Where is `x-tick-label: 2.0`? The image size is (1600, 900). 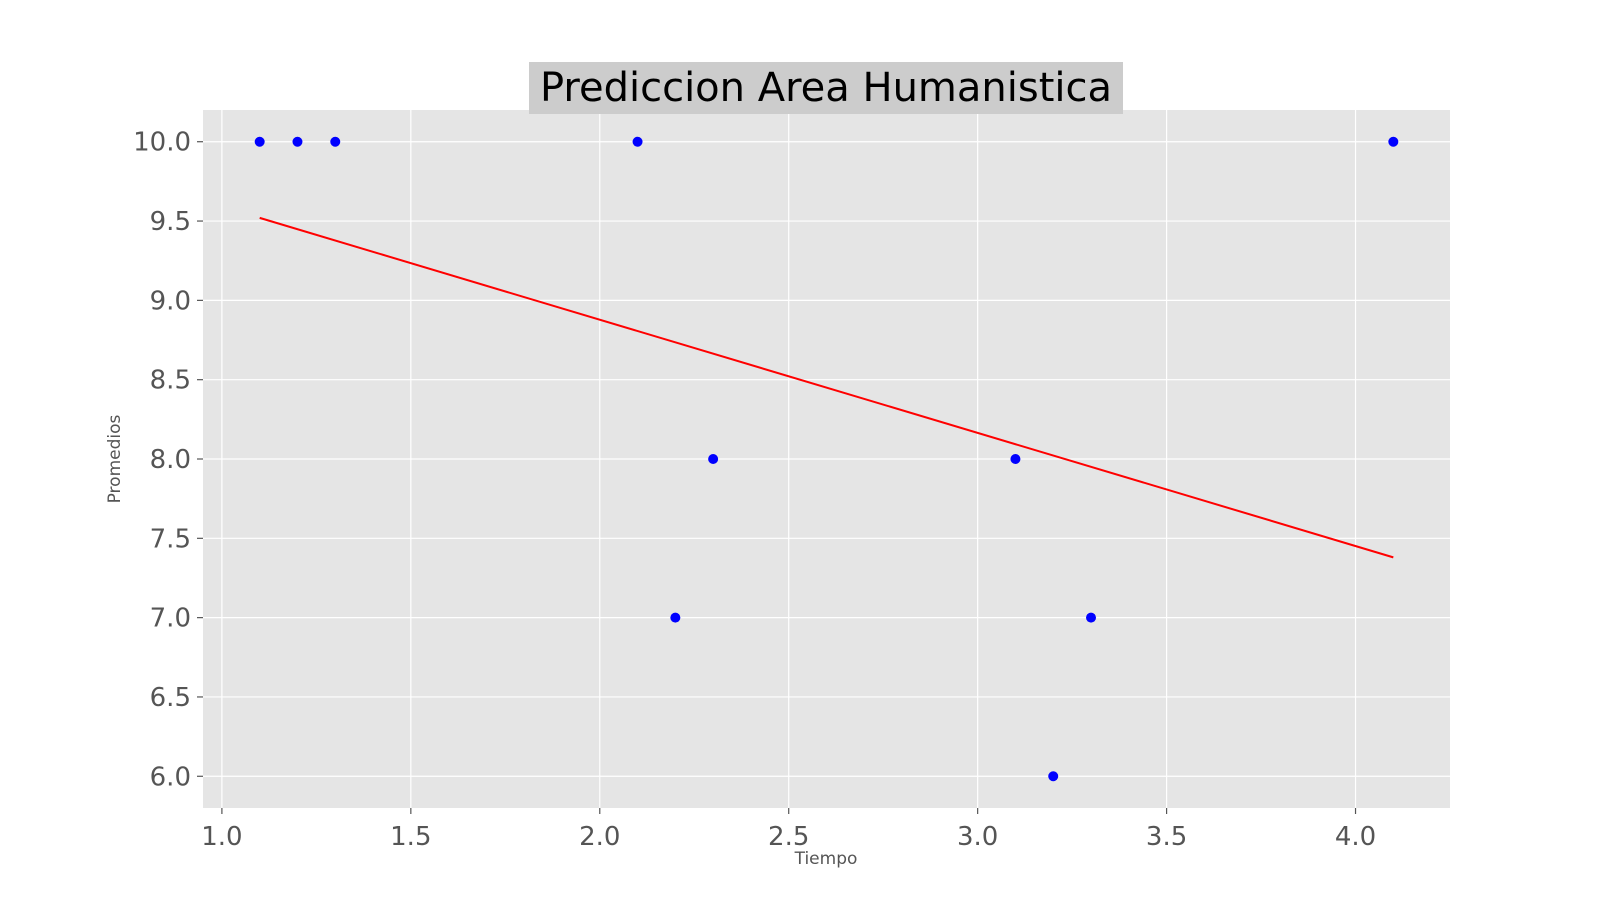 x-tick-label: 2.0 is located at coordinates (599, 837).